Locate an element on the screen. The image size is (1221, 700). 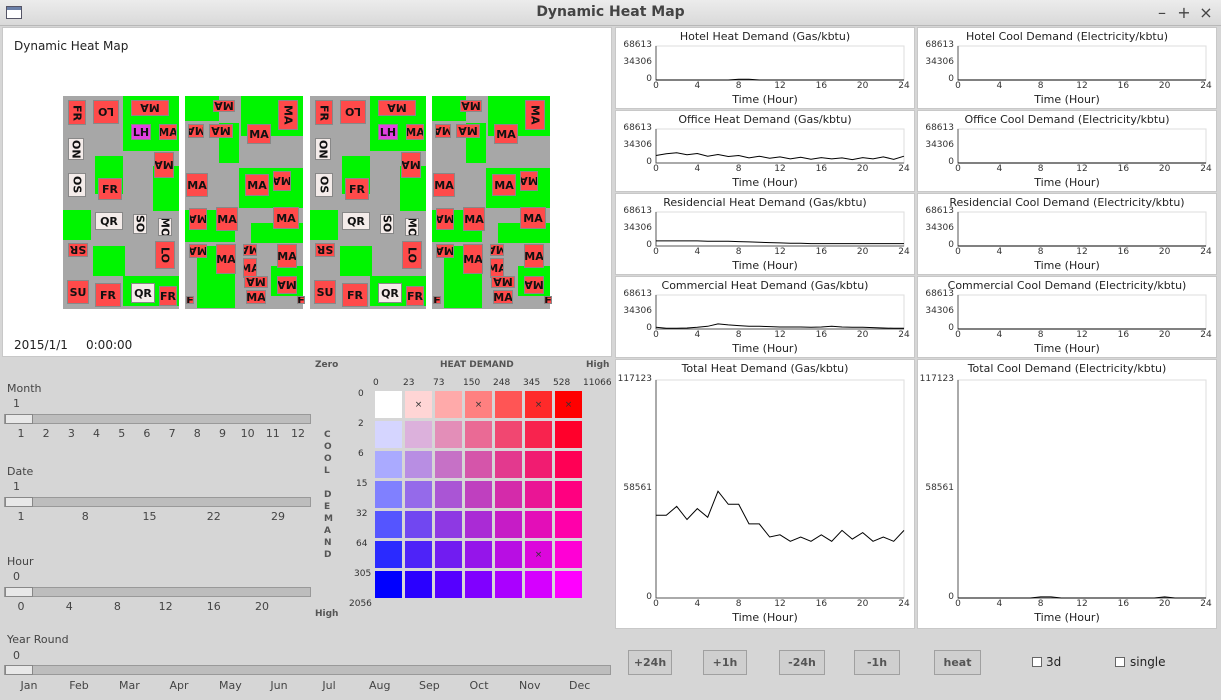
hour-slider-thumb is located at coordinates (19, 592).